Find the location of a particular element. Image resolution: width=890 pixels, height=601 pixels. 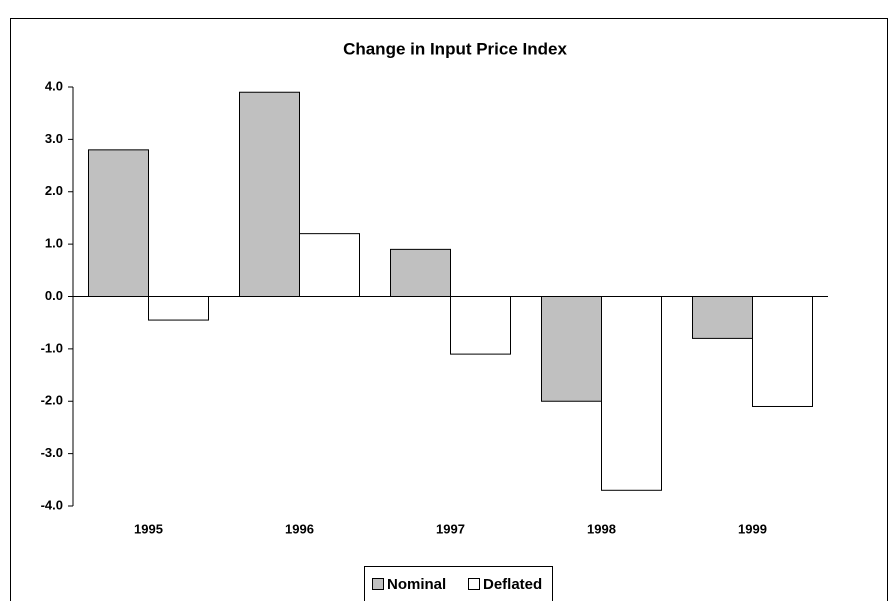

y-tick-label: -3.0 is located at coordinates (52, 452).